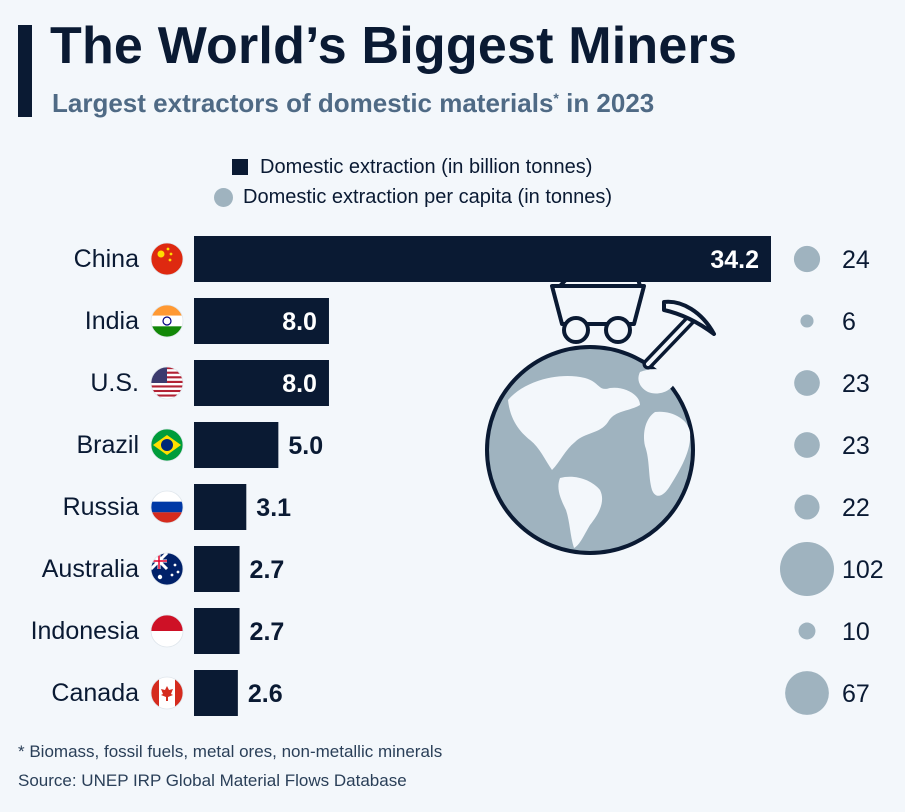  Describe the element at coordinates (580, 512) in the screenshot. I see `globe-continent-south-america` at that location.